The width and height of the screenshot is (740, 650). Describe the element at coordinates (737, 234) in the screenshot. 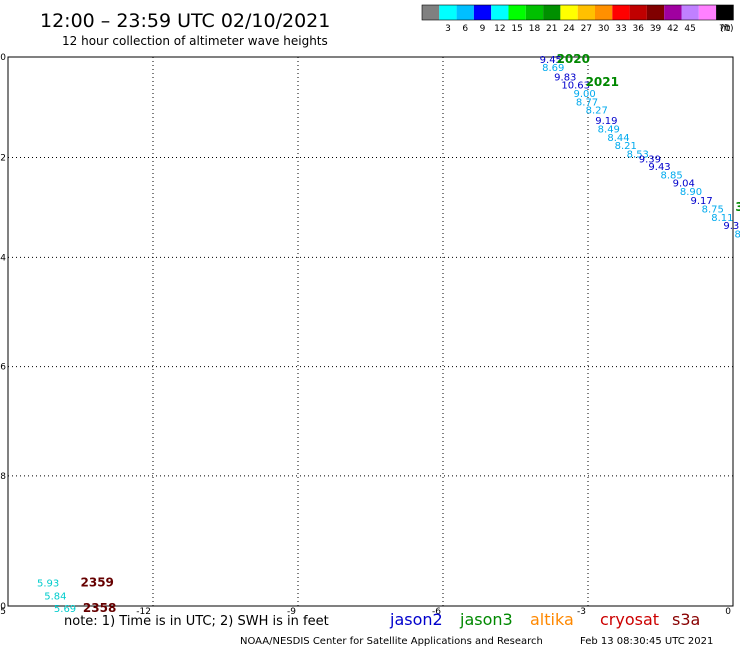

I see `wave-height-label: 8` at that location.